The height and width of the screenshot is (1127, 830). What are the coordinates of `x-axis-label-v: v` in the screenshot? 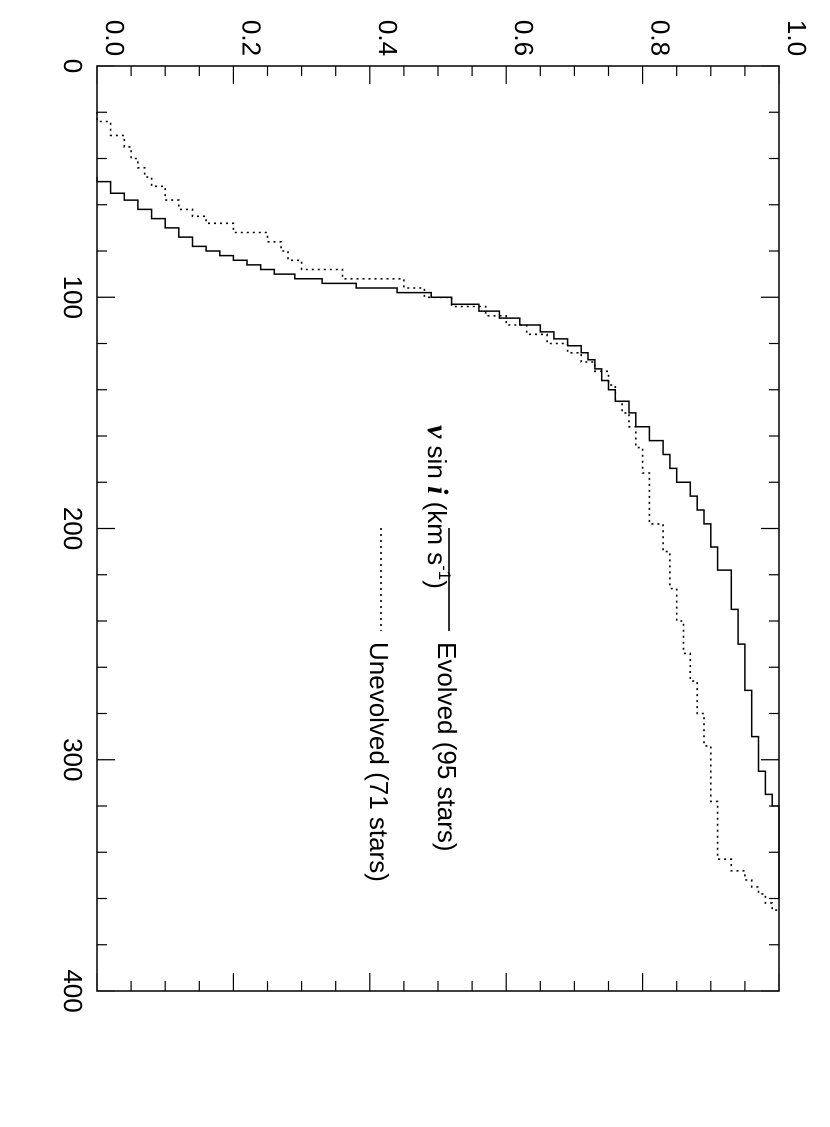 It's located at (437, 432).